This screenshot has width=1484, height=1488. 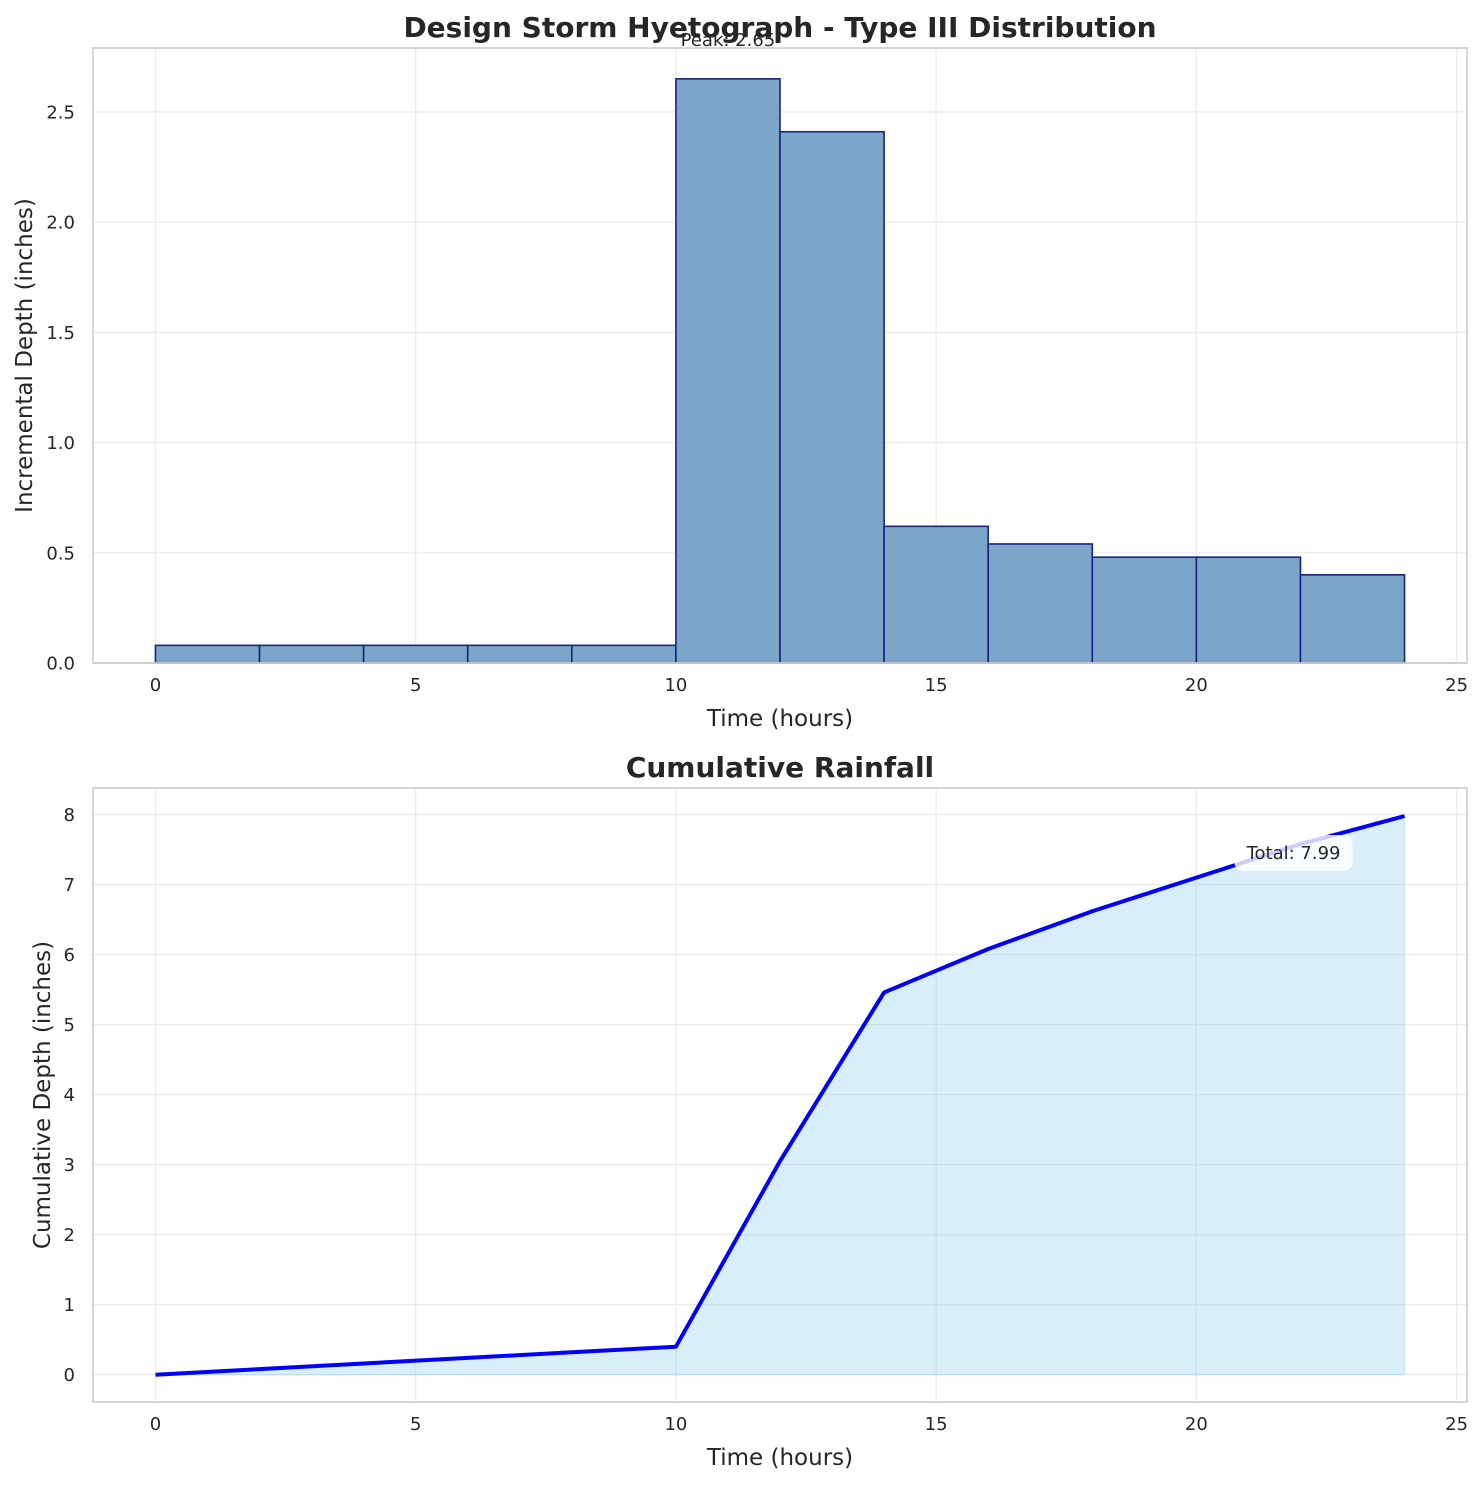 What do you see at coordinates (779, 1458) in the screenshot?
I see `cumulative-x-axis-label: Time (hours)` at bounding box center [779, 1458].